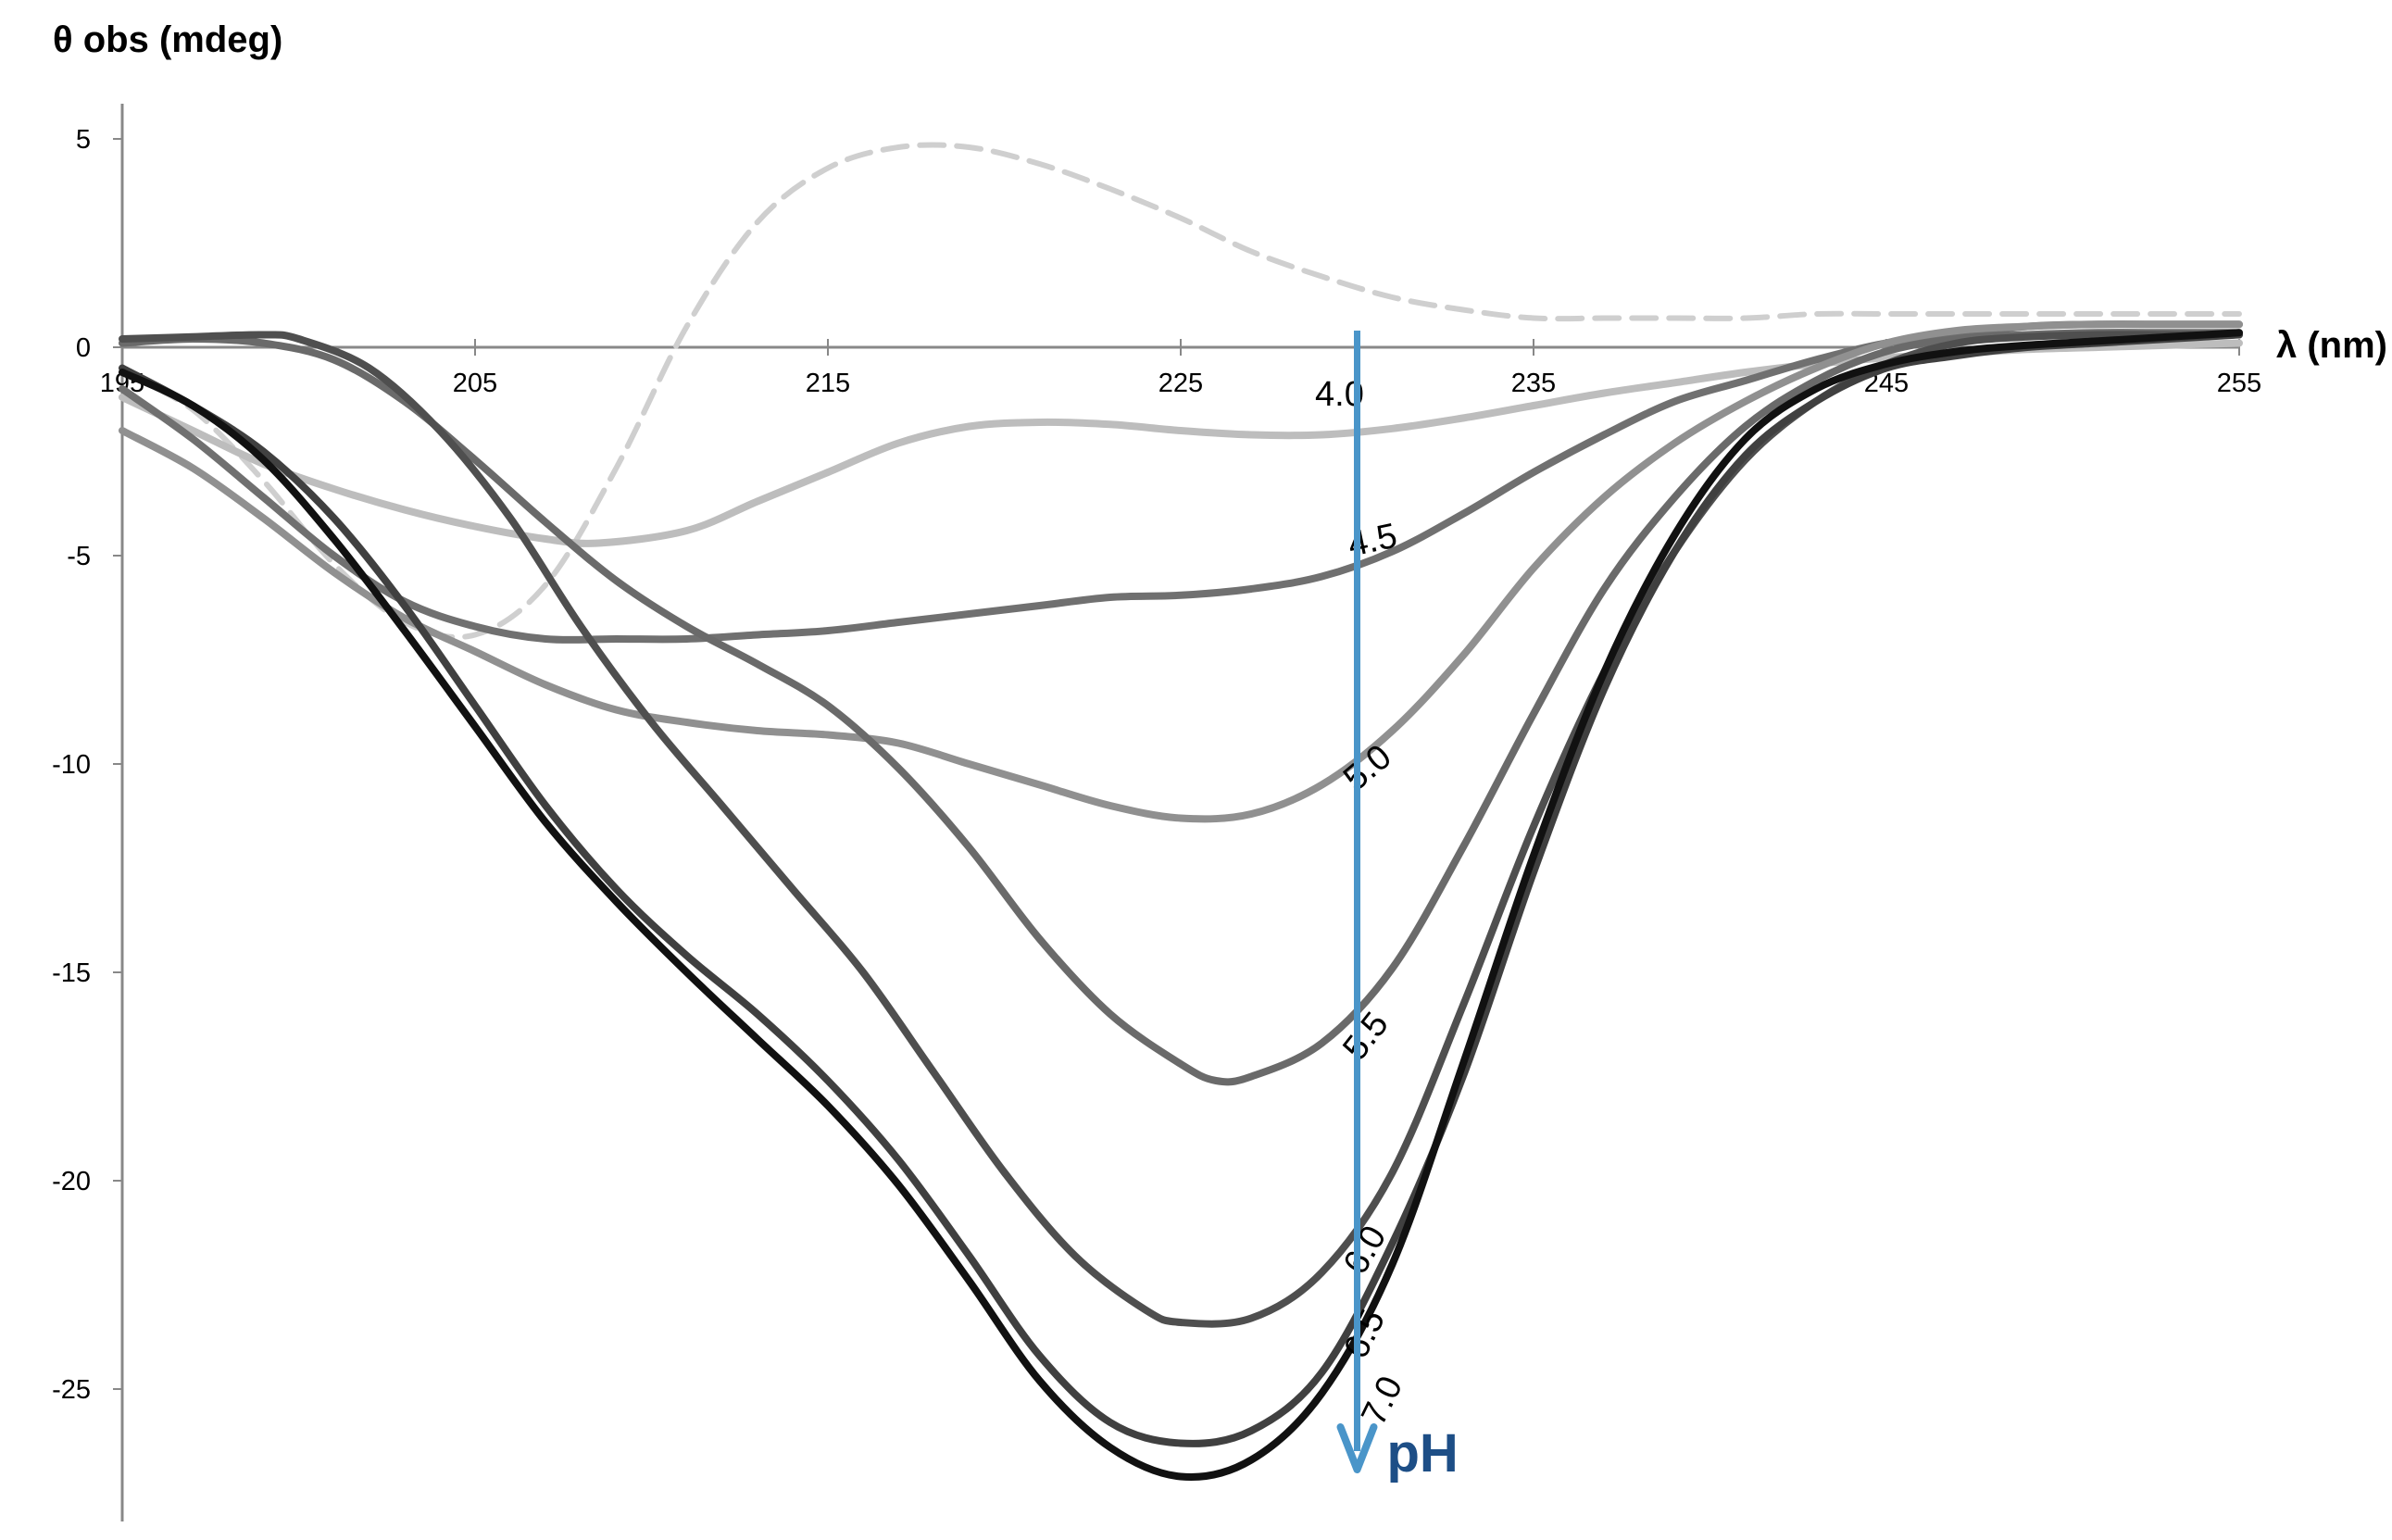 This screenshot has height=1540, width=2392. Describe the element at coordinates (1533, 384) in the screenshot. I see `x-tick-label: 235` at that location.